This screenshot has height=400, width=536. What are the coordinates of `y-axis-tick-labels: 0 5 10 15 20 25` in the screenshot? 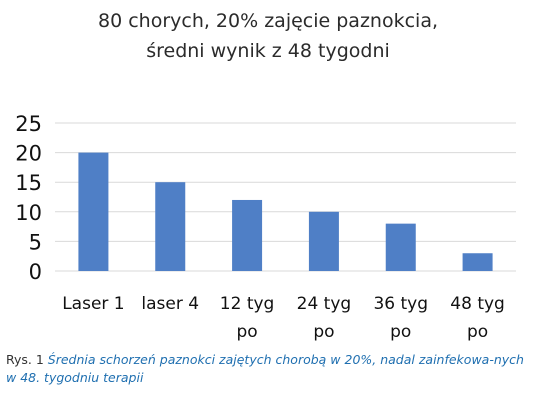 It's located at (28, 198).